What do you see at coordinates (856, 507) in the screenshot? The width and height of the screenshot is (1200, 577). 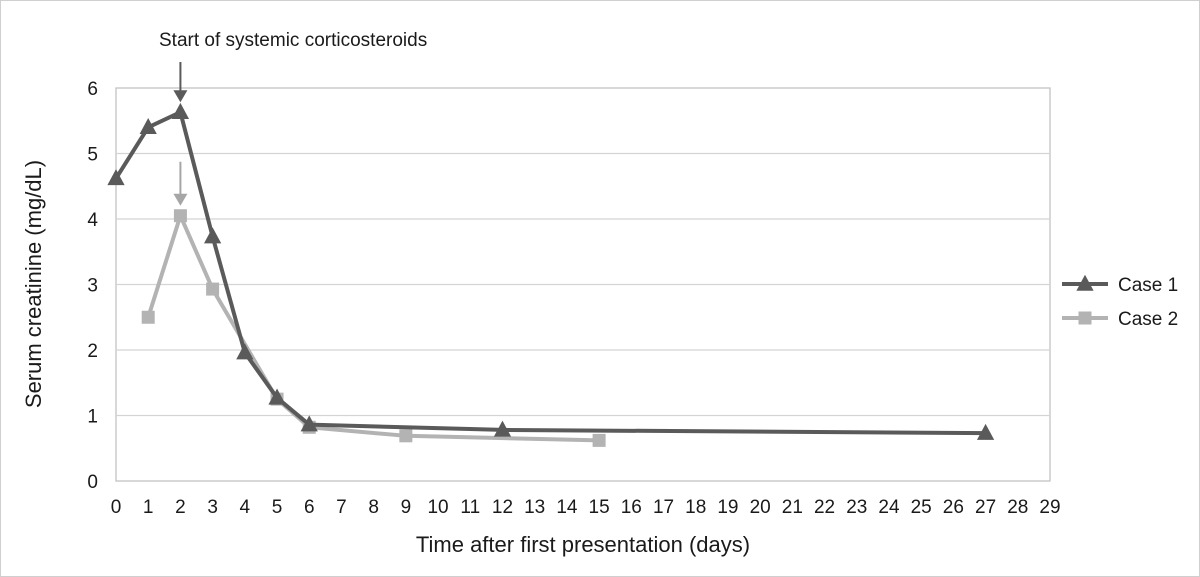 I see `x-tick-label: 23` at bounding box center [856, 507].